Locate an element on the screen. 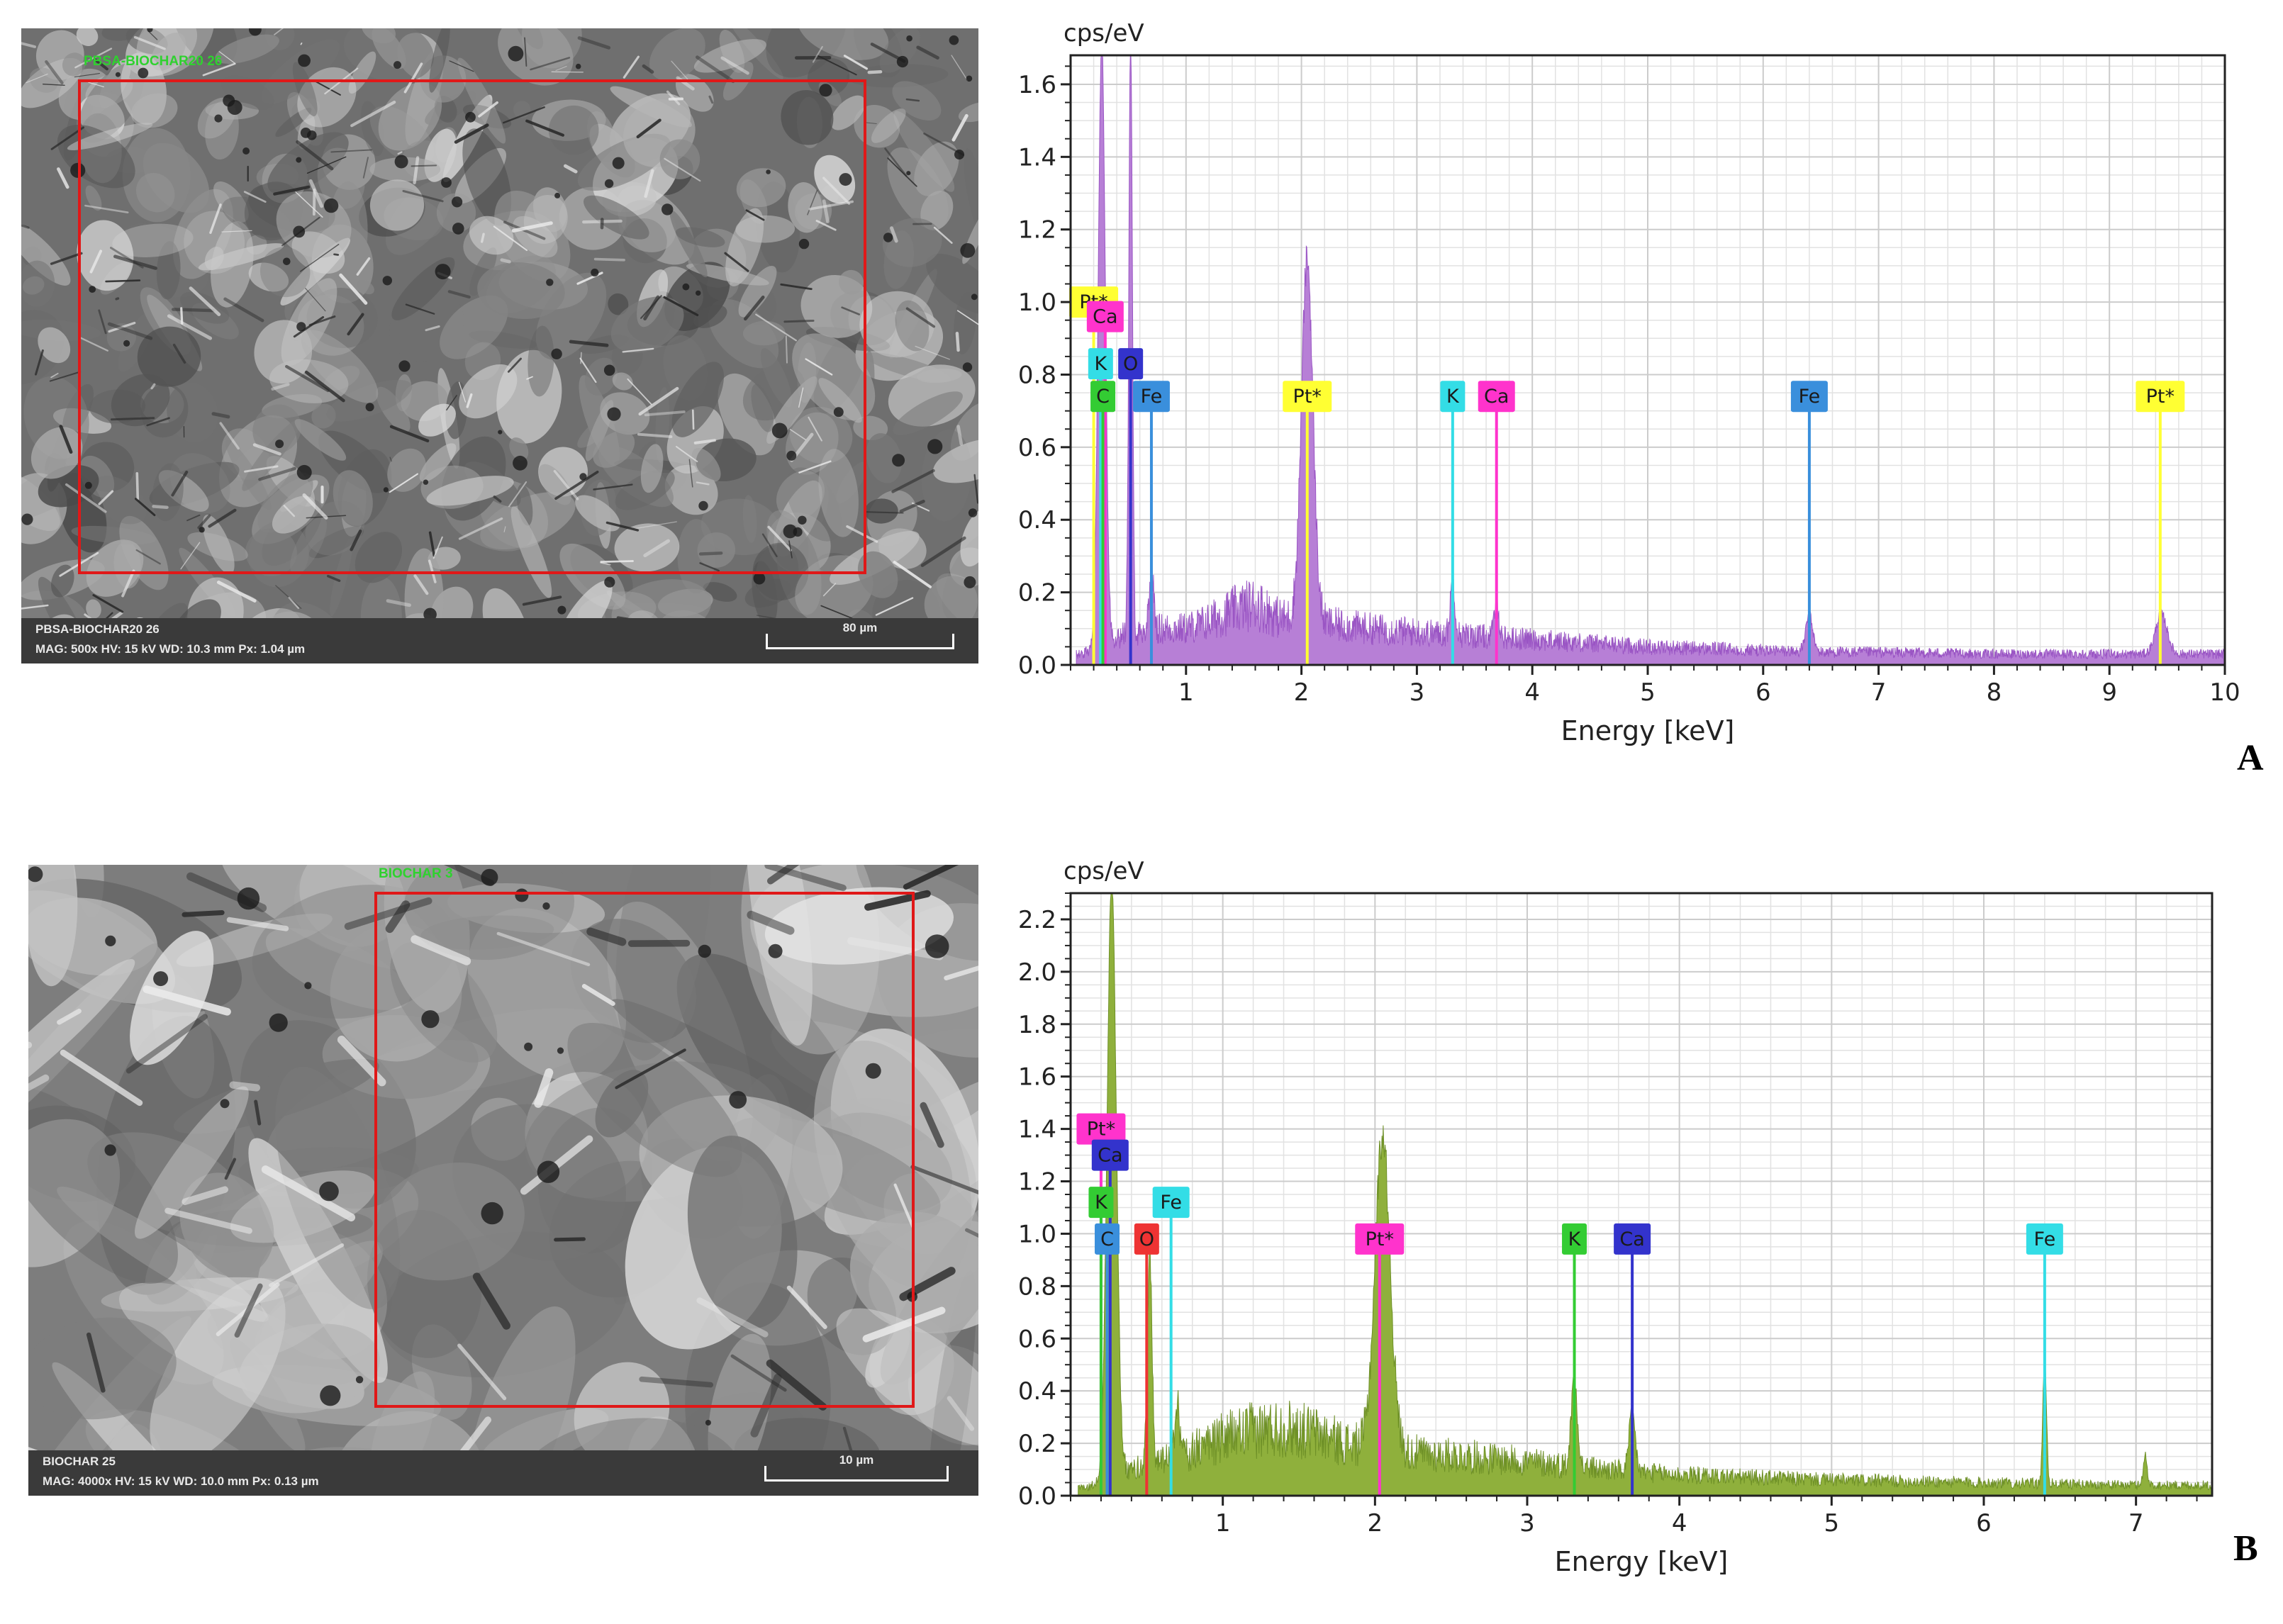  element-marker-Pt-10: Pt* is located at coordinates (2160, 523).